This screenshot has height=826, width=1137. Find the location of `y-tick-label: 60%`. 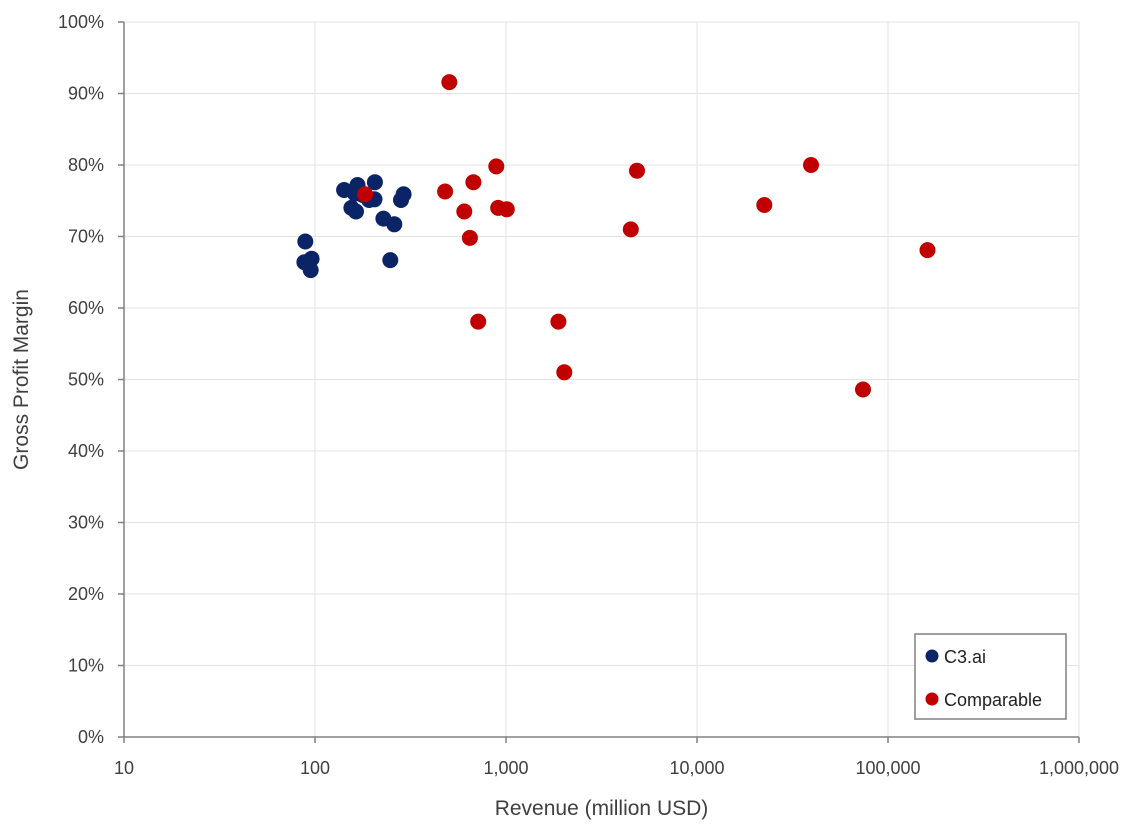

y-tick-label: 60% is located at coordinates (86, 308).